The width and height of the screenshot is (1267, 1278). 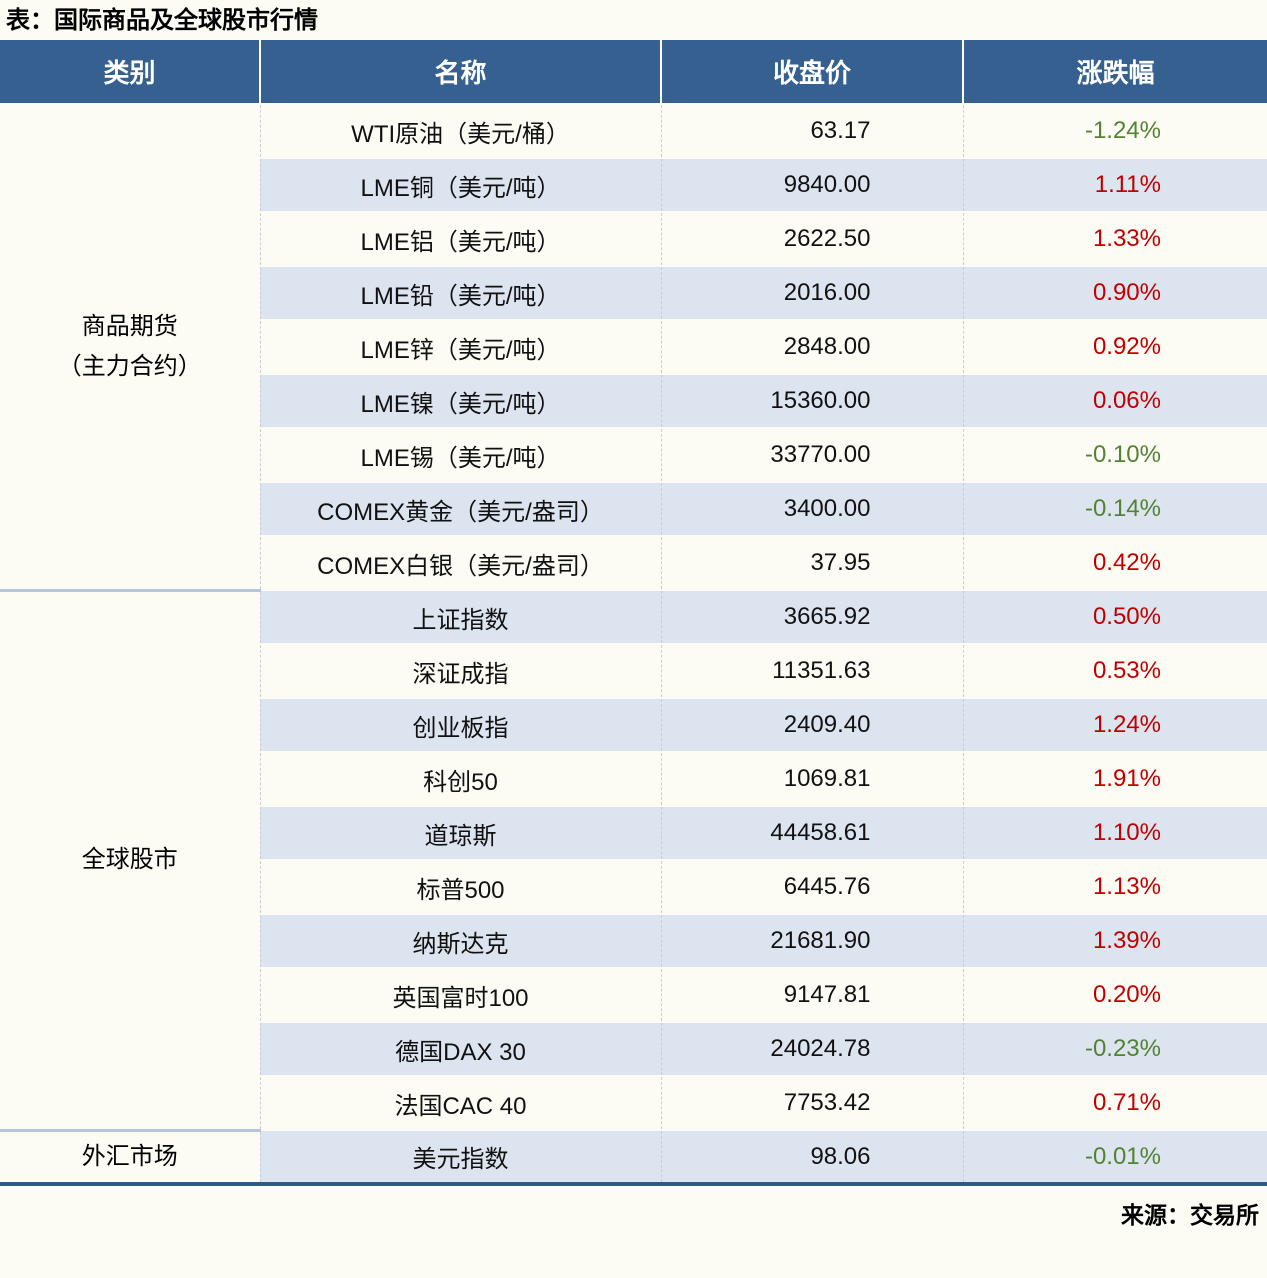 I want to click on name-cell: 美元指数, so click(x=460, y=1156).